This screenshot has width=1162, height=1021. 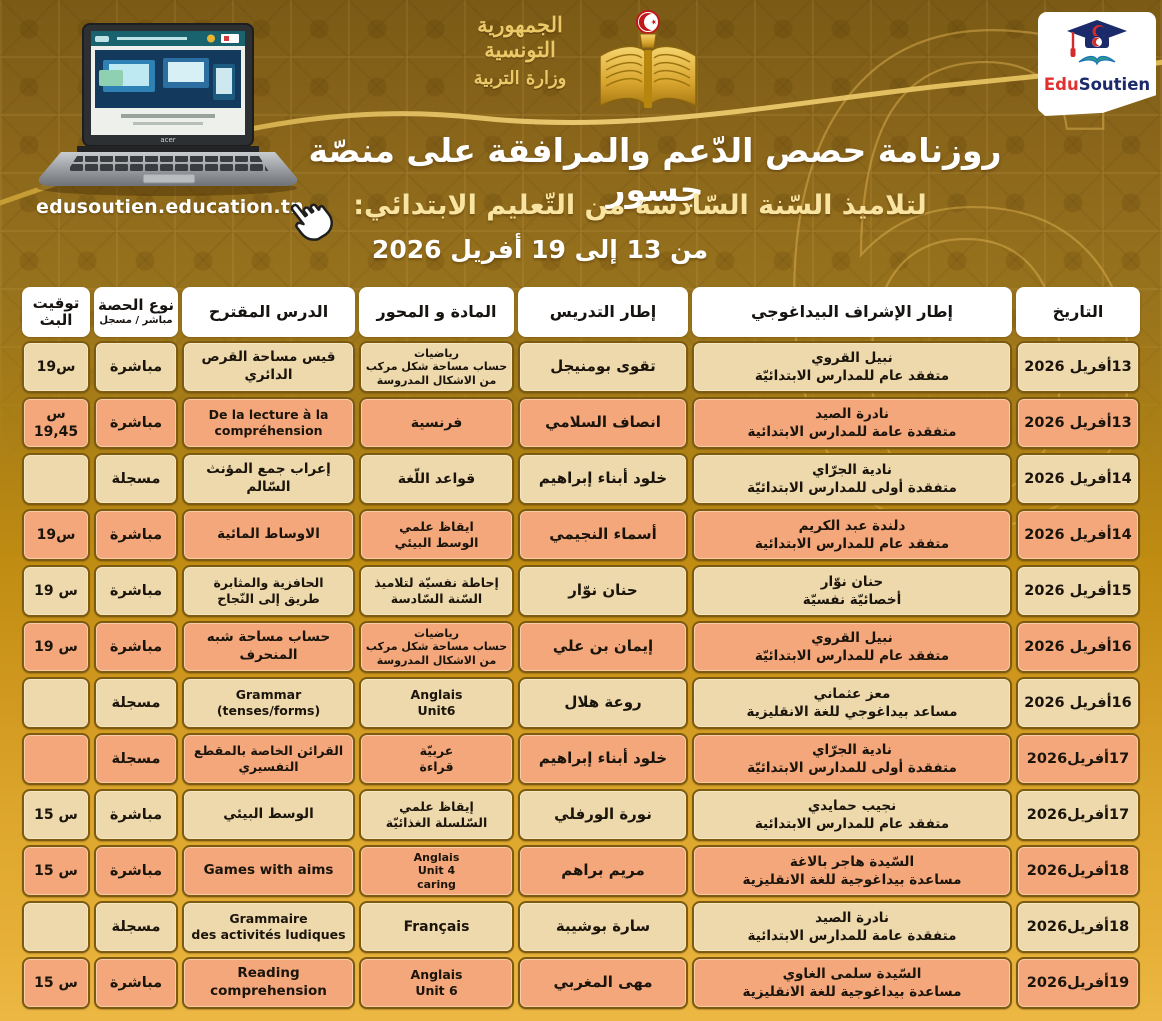 What do you see at coordinates (436, 312) in the screenshot?
I see `column-header-subject: المادة و المحور` at bounding box center [436, 312].